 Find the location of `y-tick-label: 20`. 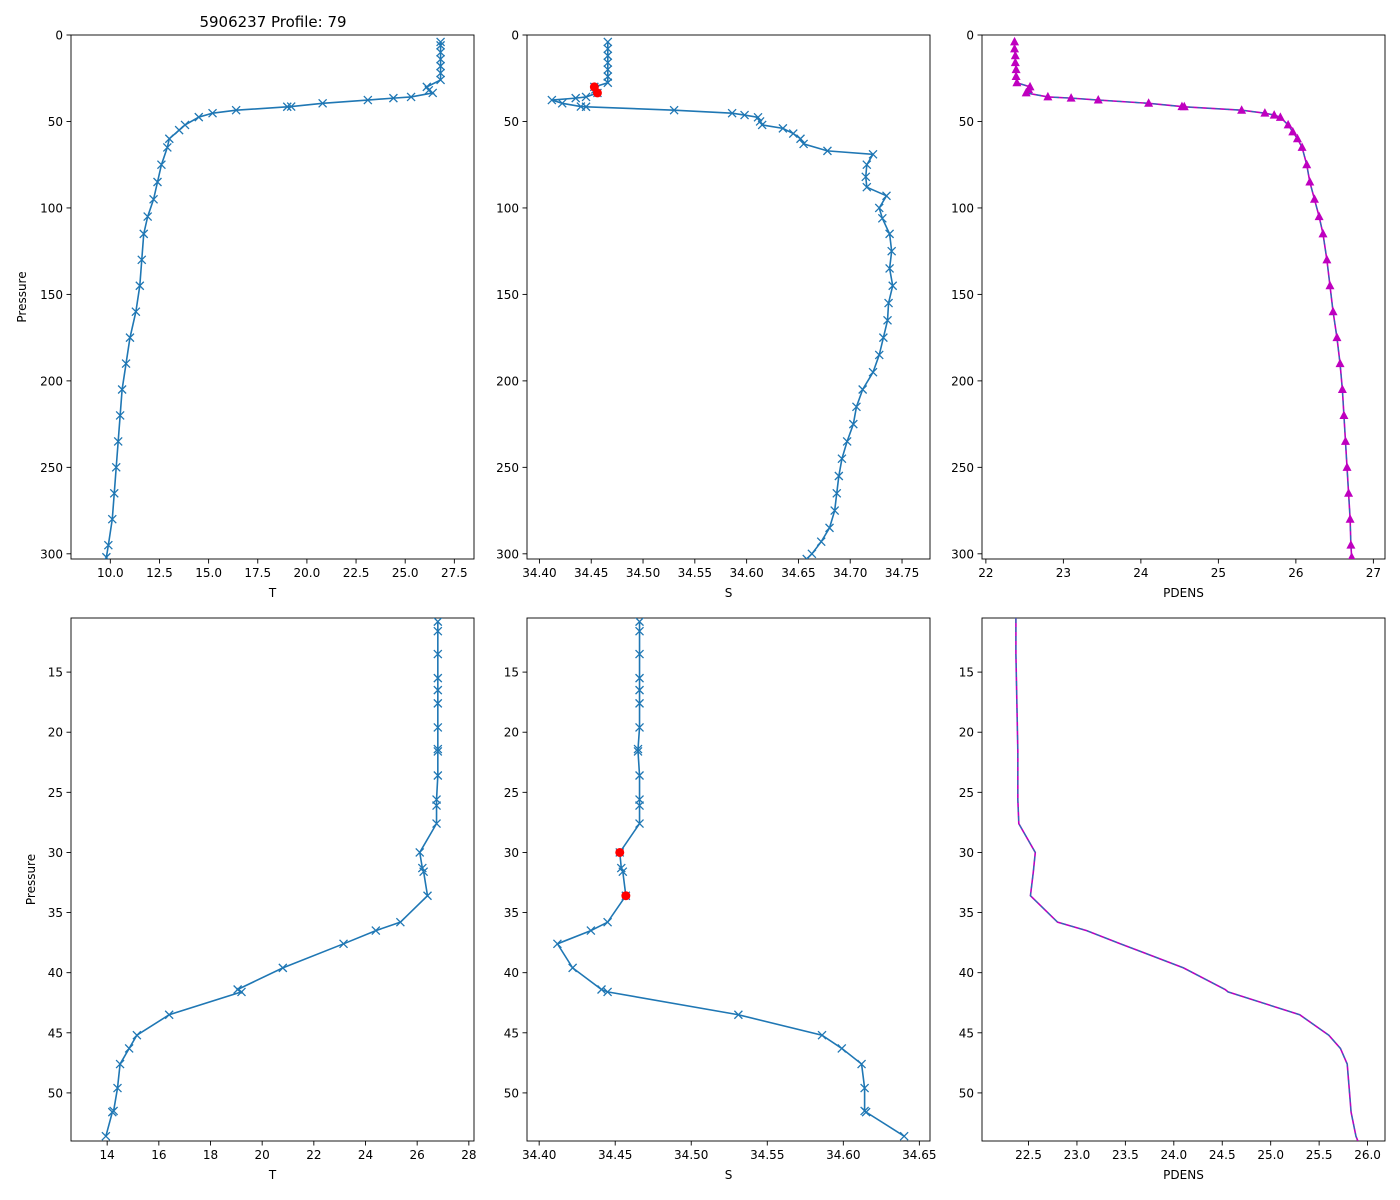

y-tick-label: 20 is located at coordinates (55, 733).